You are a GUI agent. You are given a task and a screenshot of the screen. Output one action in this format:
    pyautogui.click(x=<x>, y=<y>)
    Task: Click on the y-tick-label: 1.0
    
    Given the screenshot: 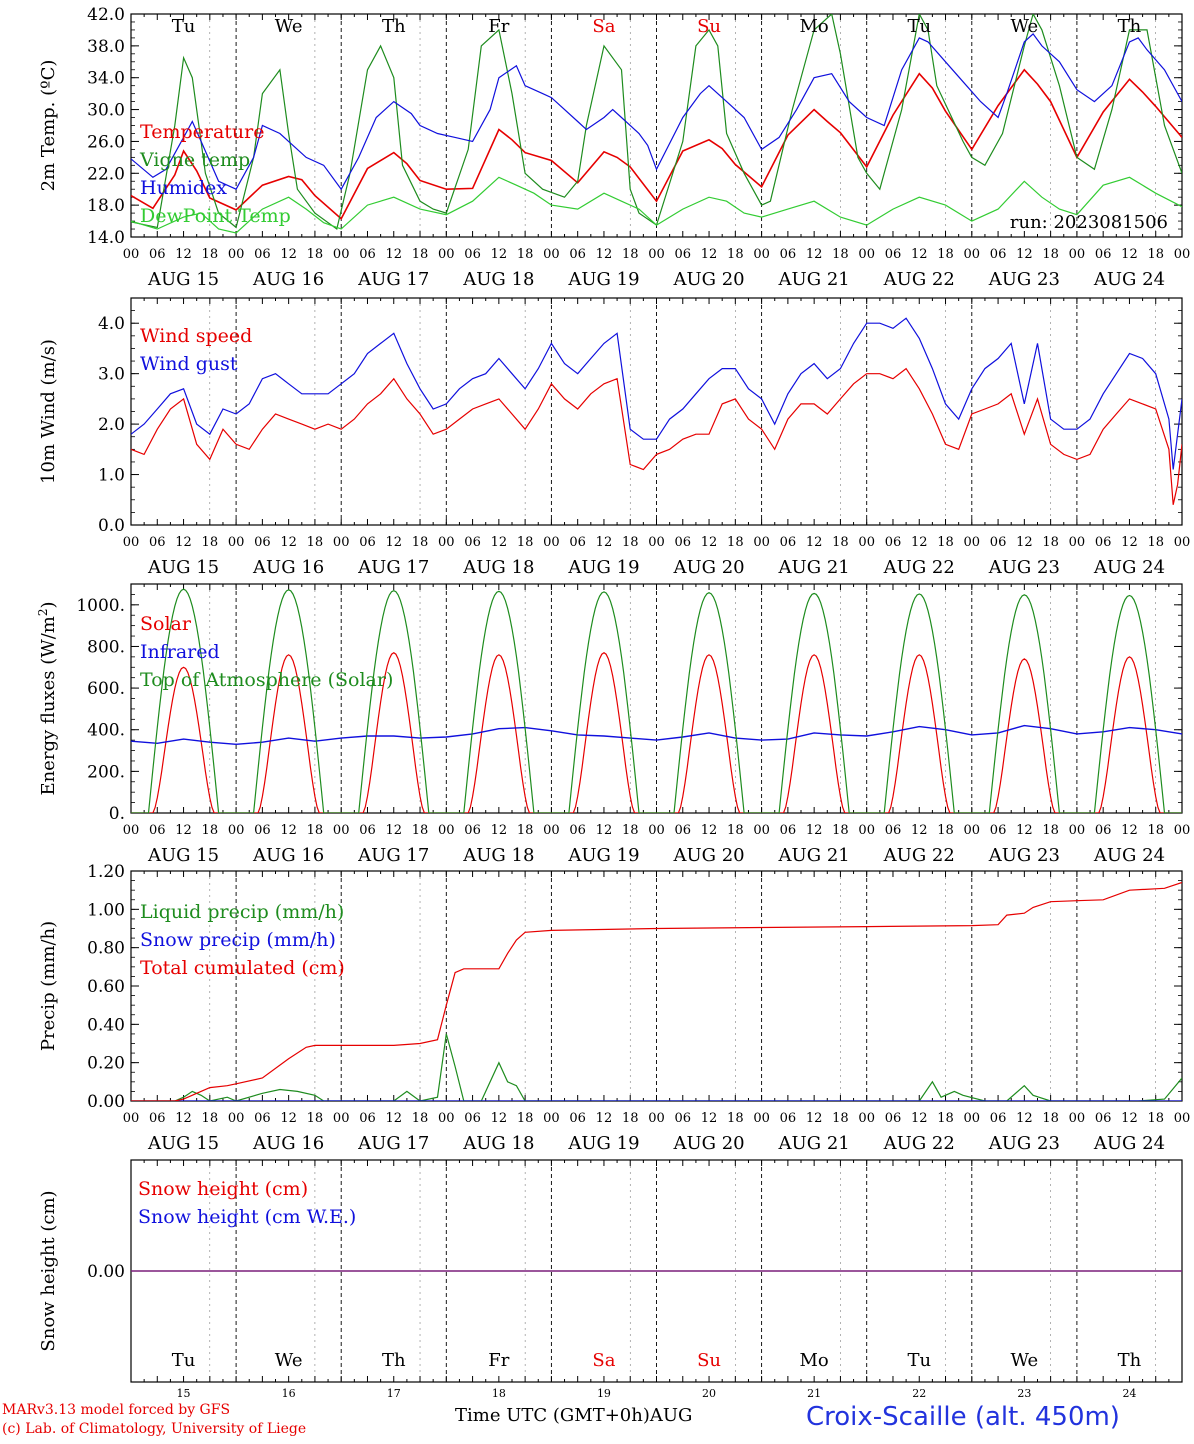 What is the action you would take?
    pyautogui.click(x=111, y=476)
    